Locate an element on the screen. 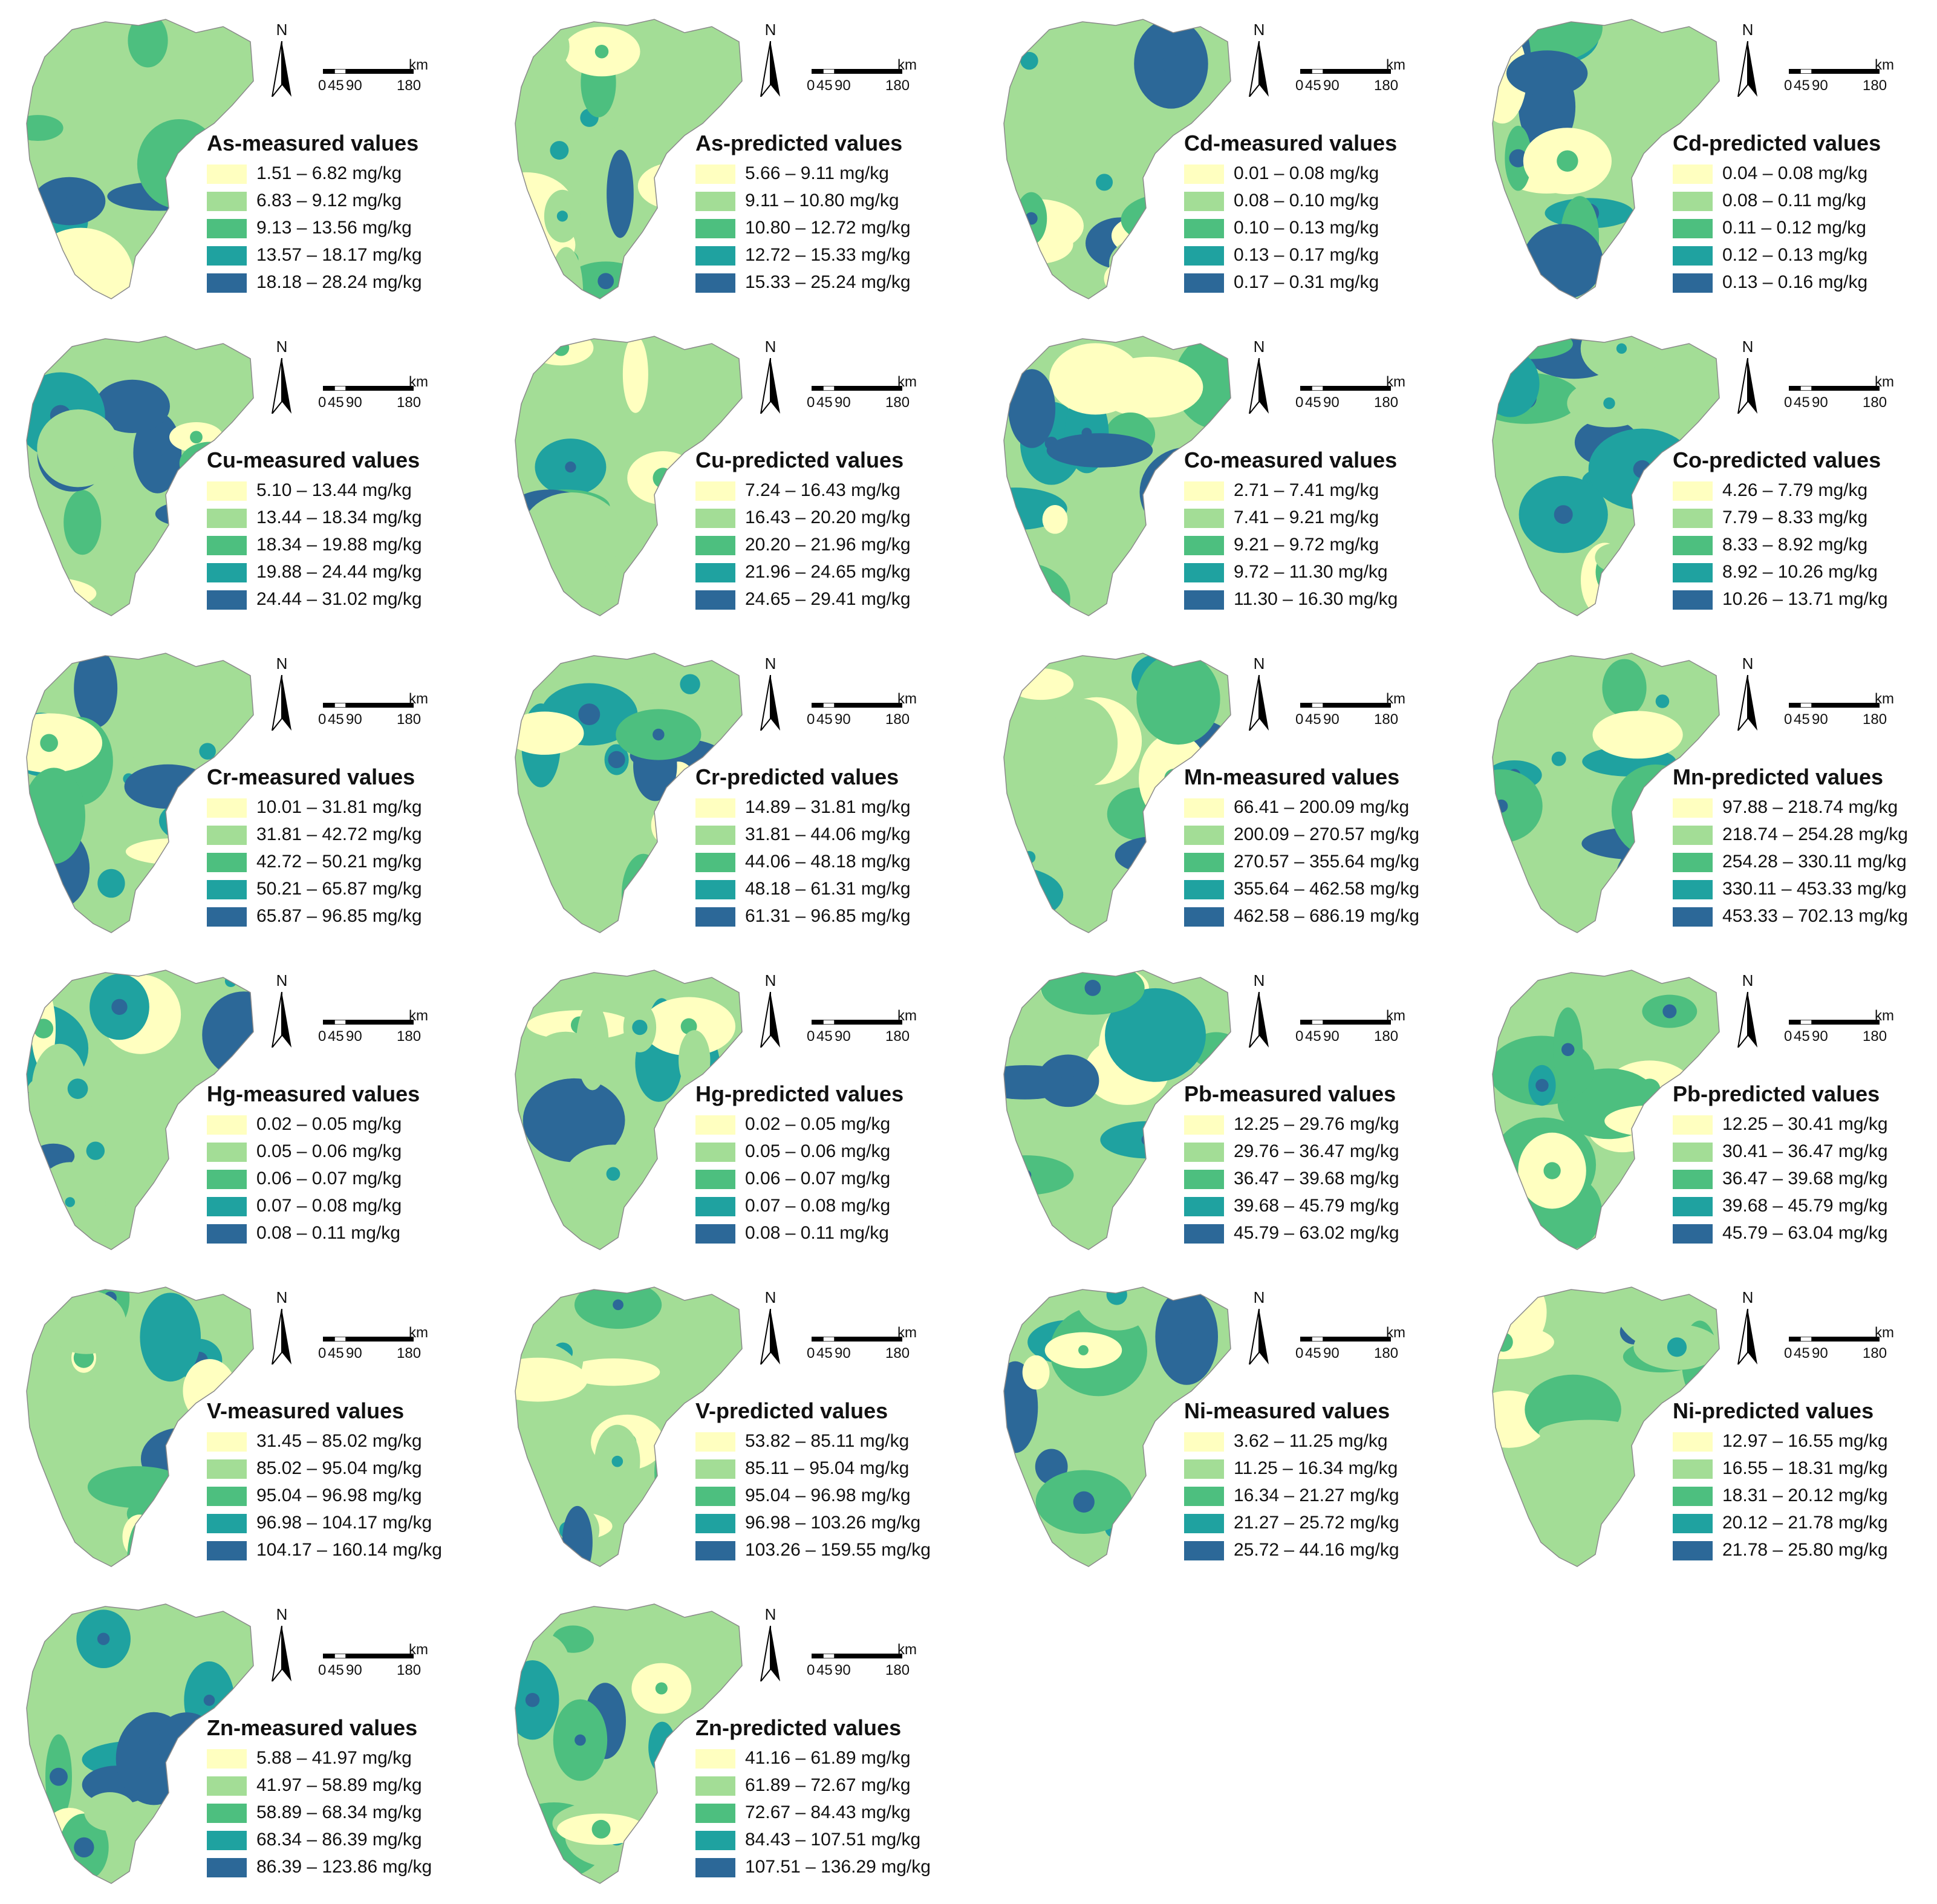  legend-item: 0.08 – 0.10 mg/kg is located at coordinates (1326, 200).